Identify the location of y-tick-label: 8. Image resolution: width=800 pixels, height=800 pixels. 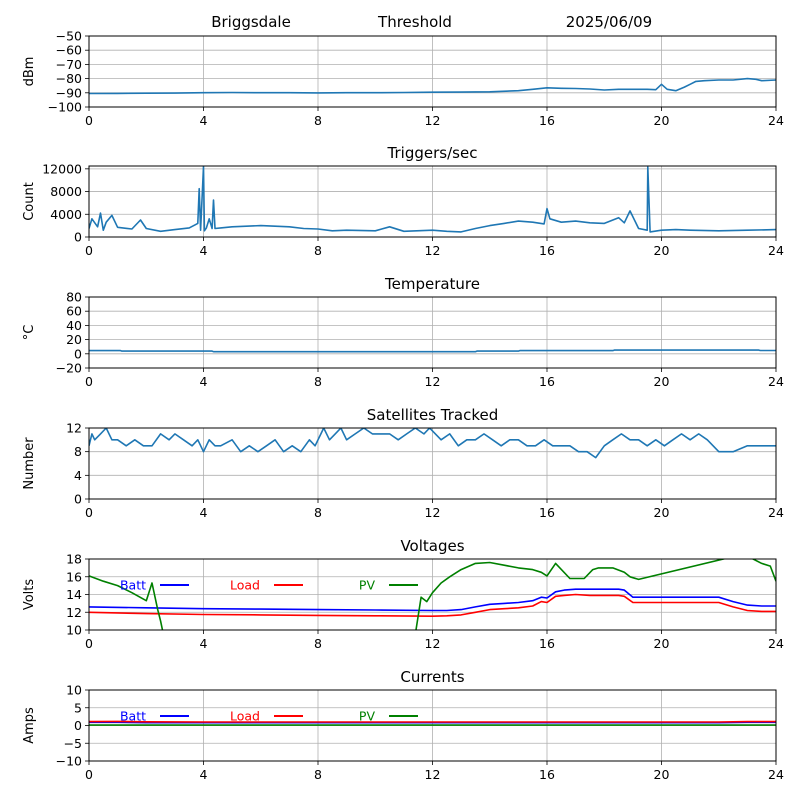
(78, 451).